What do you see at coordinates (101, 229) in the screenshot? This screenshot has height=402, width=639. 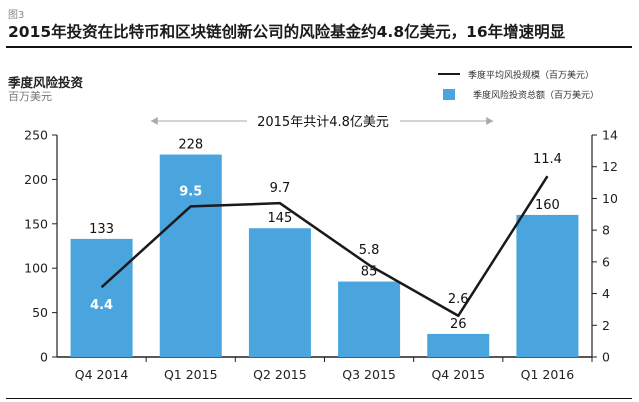 I see `bar-value-label: 133` at bounding box center [101, 229].